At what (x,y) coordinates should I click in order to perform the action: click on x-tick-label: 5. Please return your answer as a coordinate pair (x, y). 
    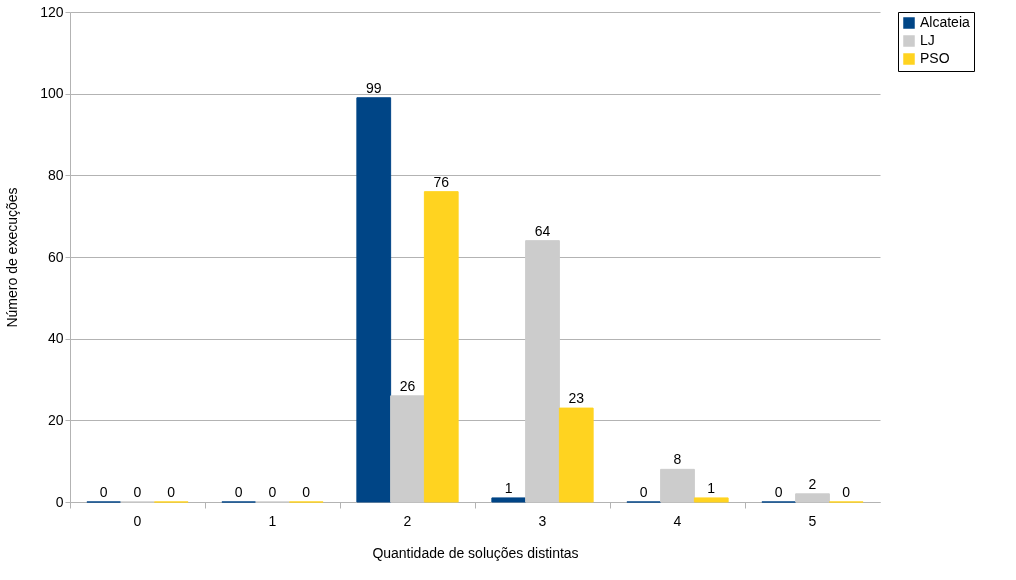
    Looking at the image, I should click on (812, 520).